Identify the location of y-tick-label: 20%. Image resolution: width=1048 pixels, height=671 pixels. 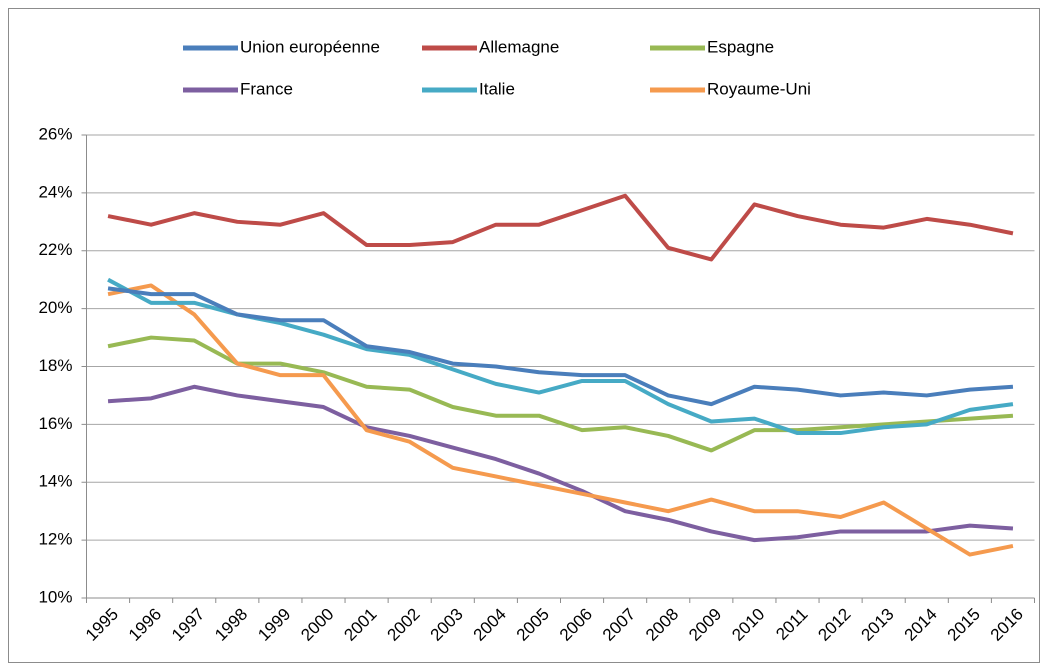
(55, 307).